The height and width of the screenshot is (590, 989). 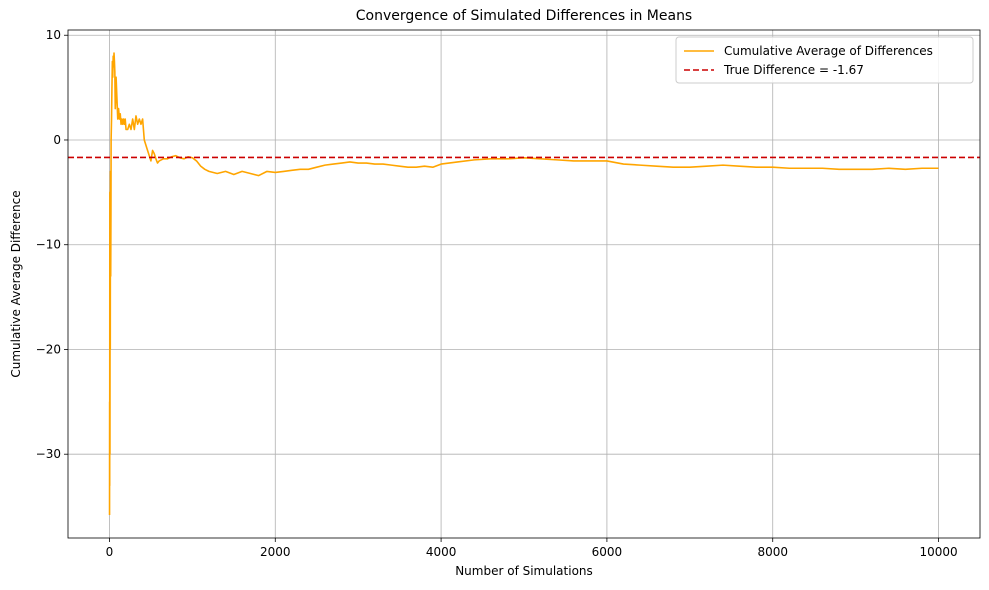 I want to click on y-tick-label: −10, so click(x=48, y=245).